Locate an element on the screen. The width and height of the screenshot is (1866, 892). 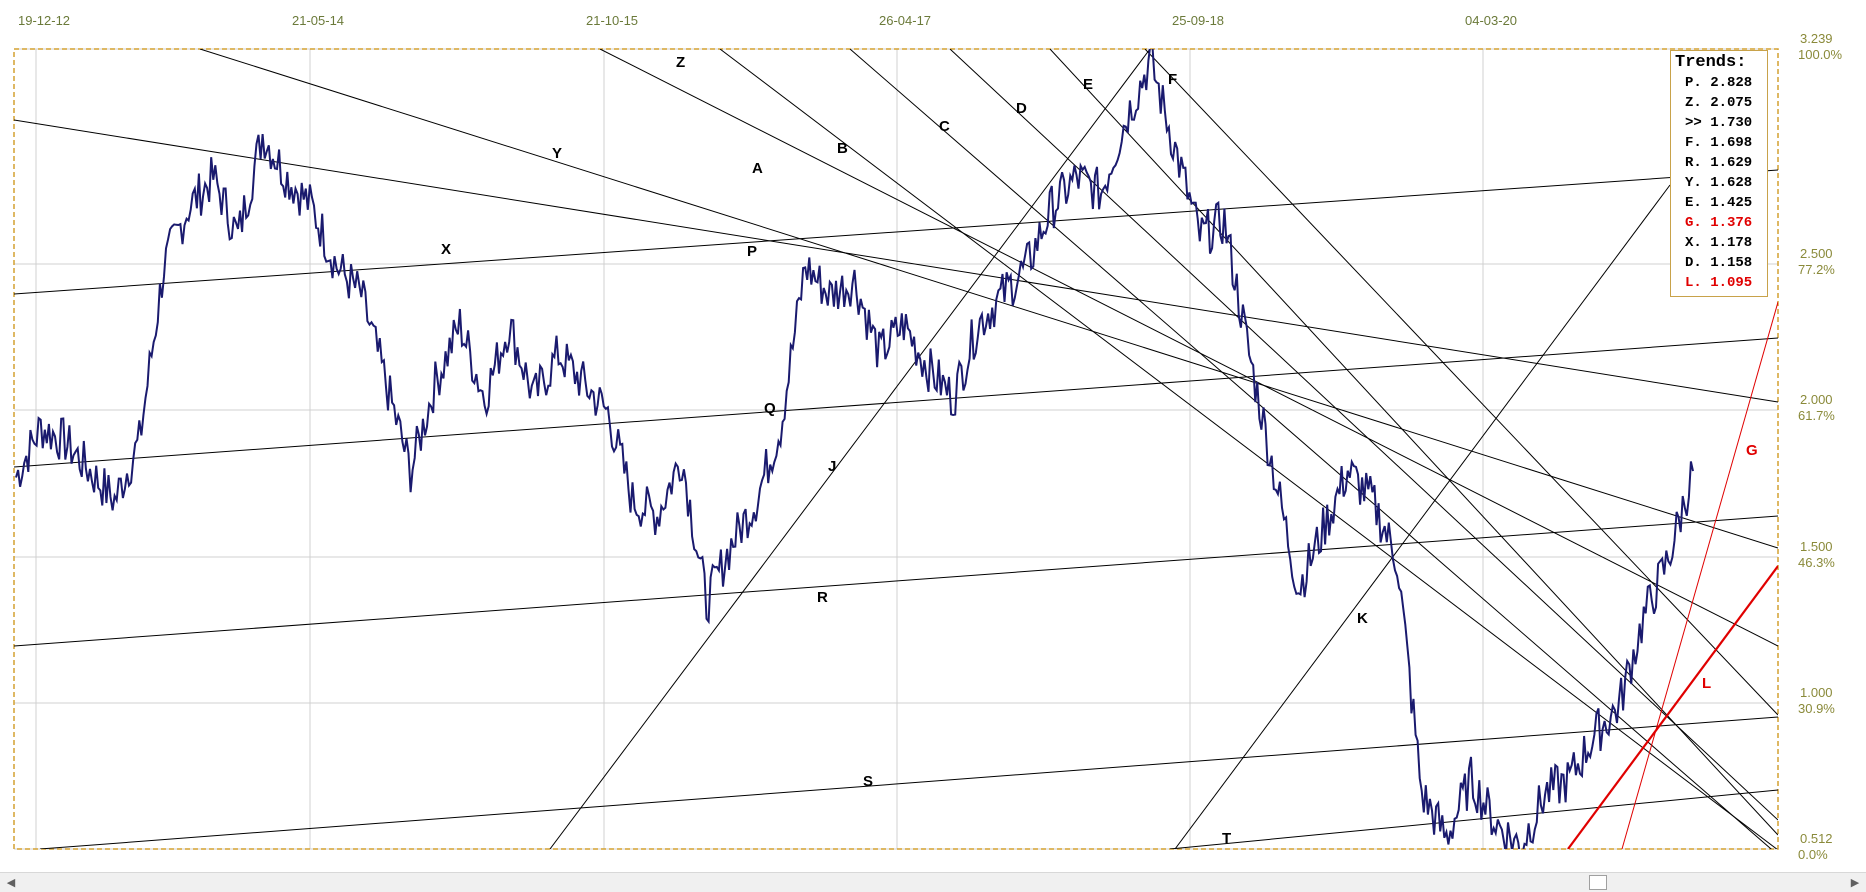
trend-label: J is located at coordinates (832, 466).